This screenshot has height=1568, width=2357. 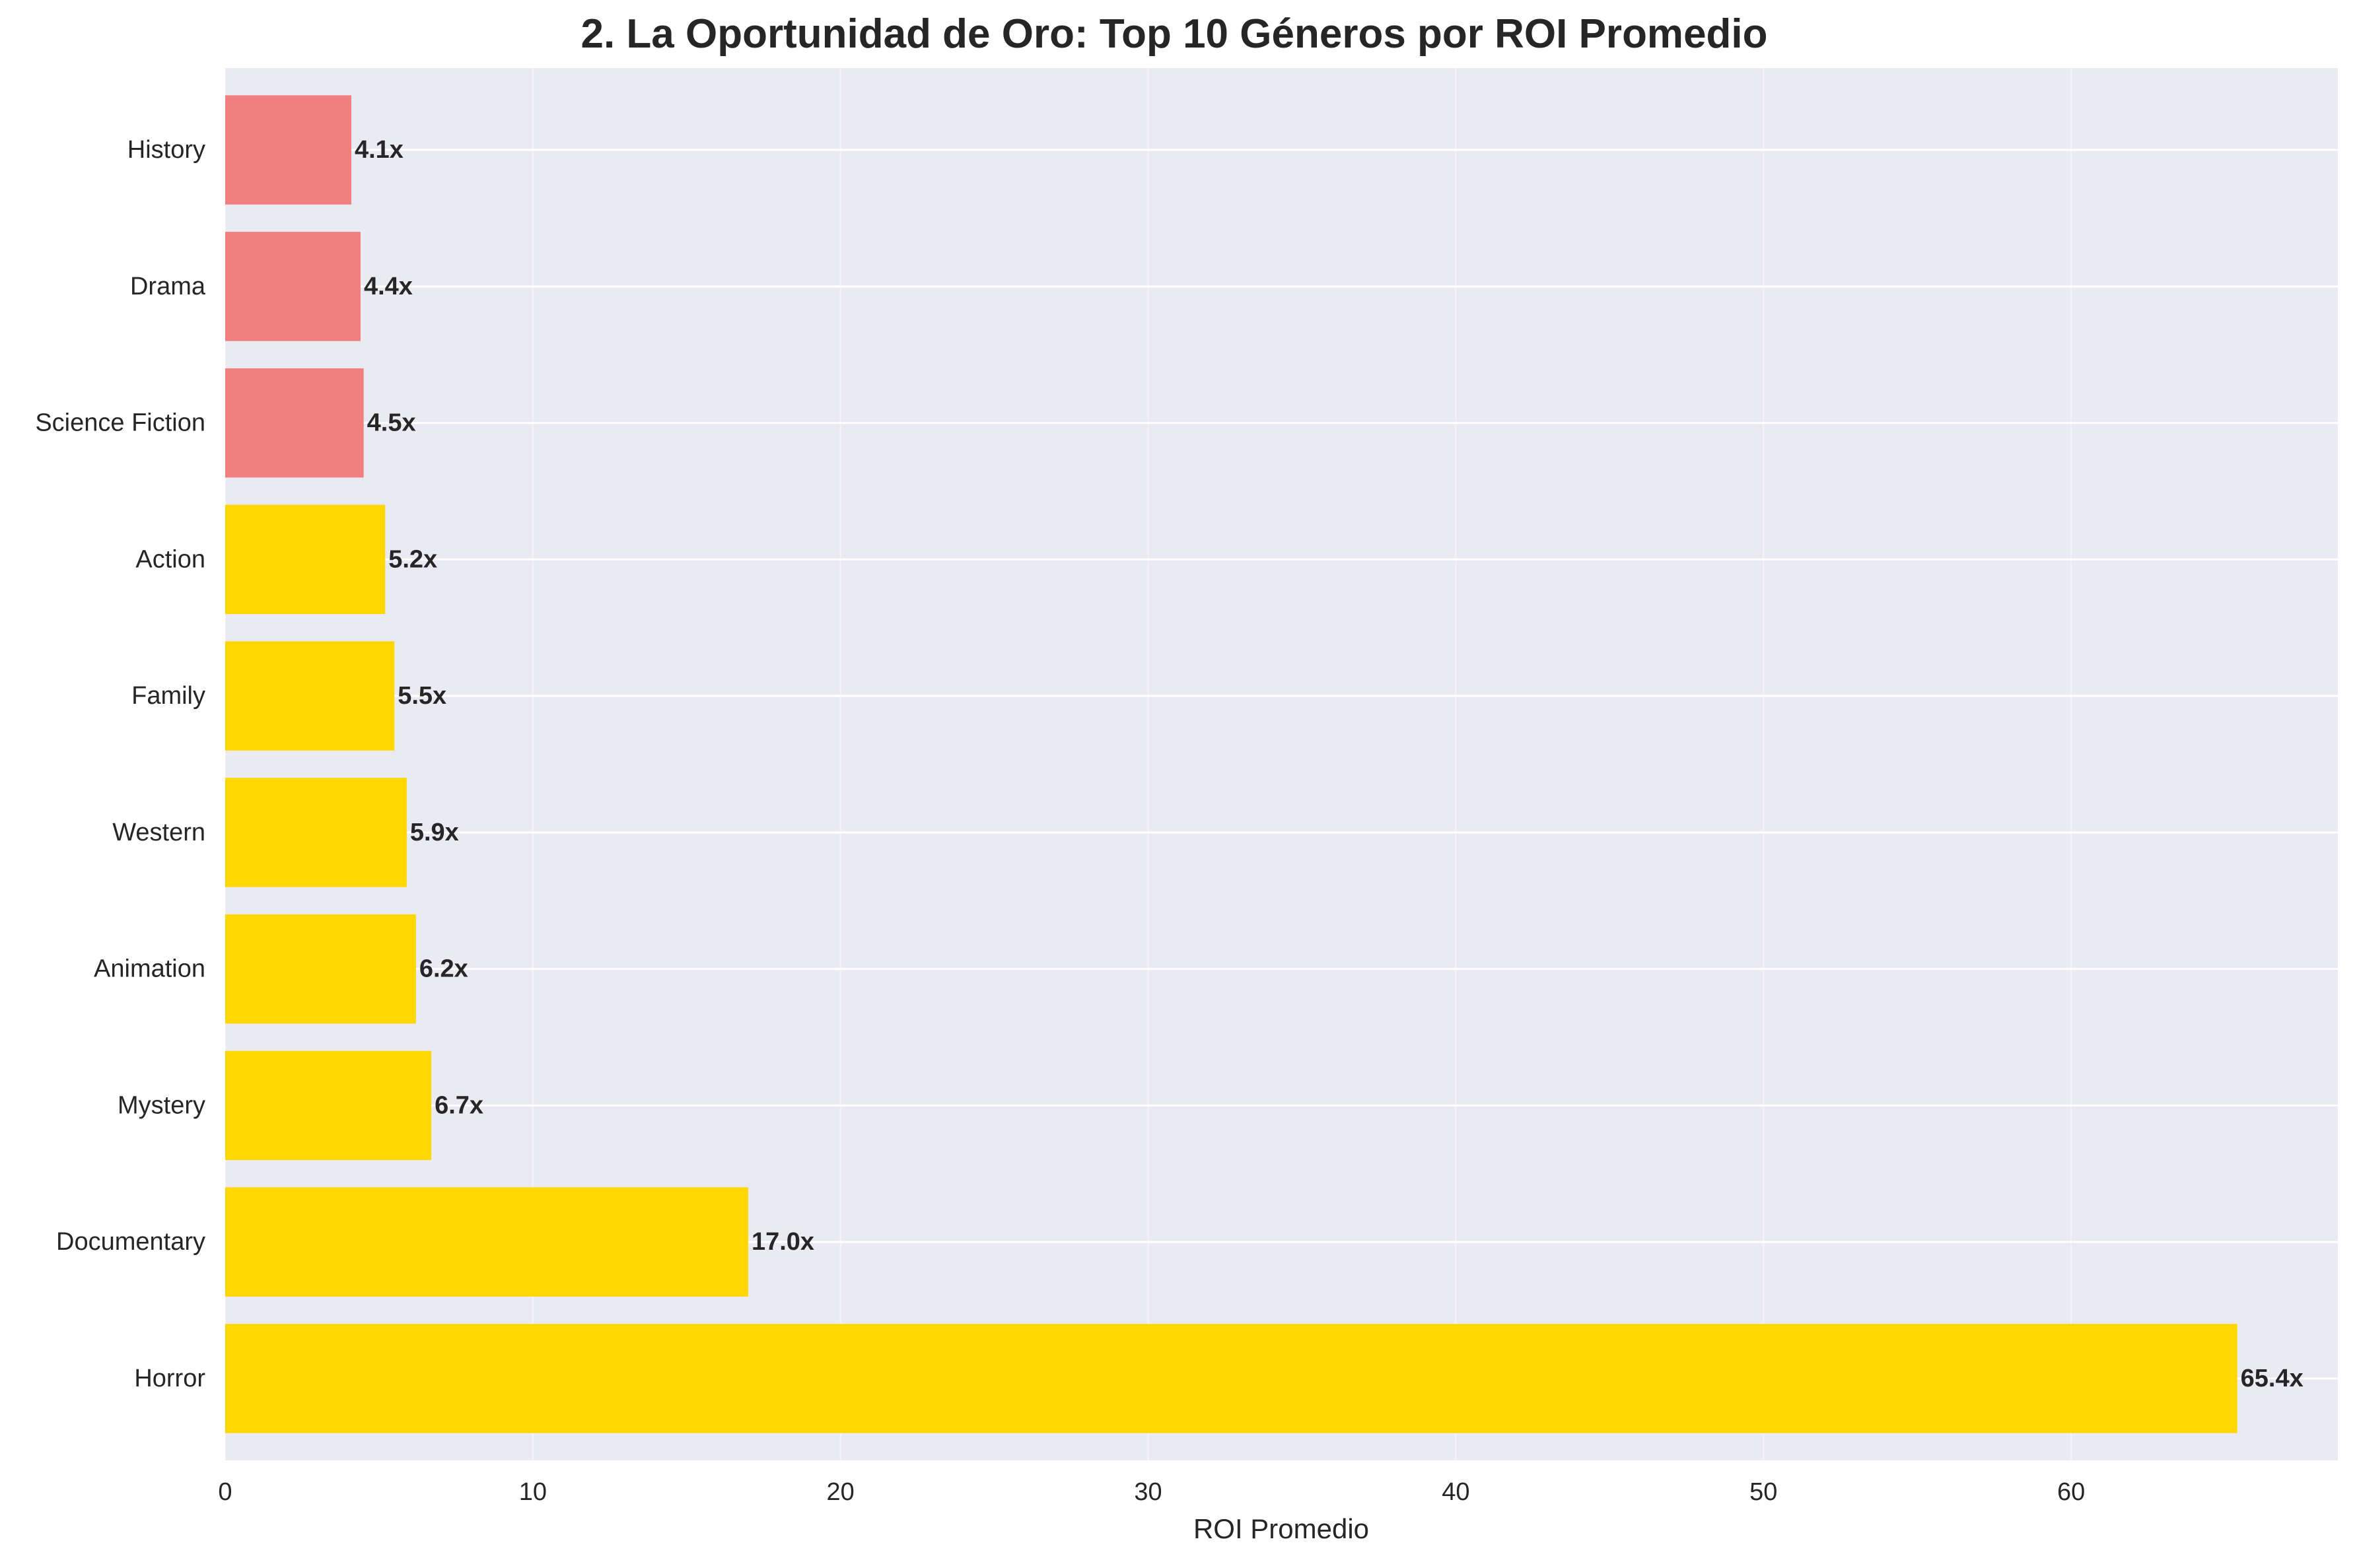 What do you see at coordinates (170, 559) in the screenshot?
I see `y-tick-label: Action` at bounding box center [170, 559].